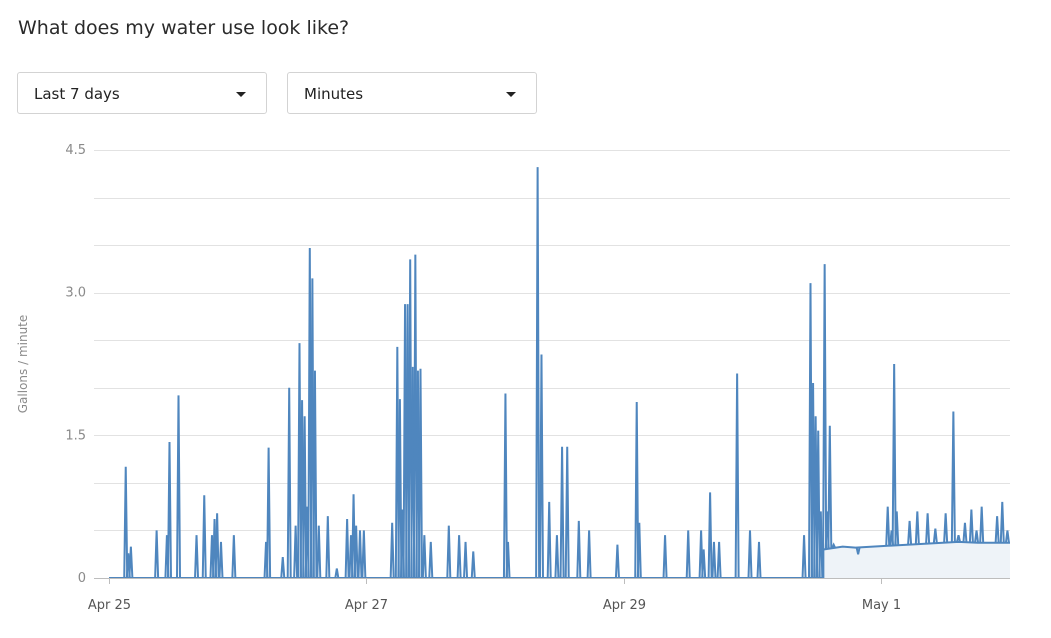 This screenshot has height=638, width=1051. Describe the element at coordinates (142, 93) in the screenshot. I see `date-range-select: Last 7 days` at that location.